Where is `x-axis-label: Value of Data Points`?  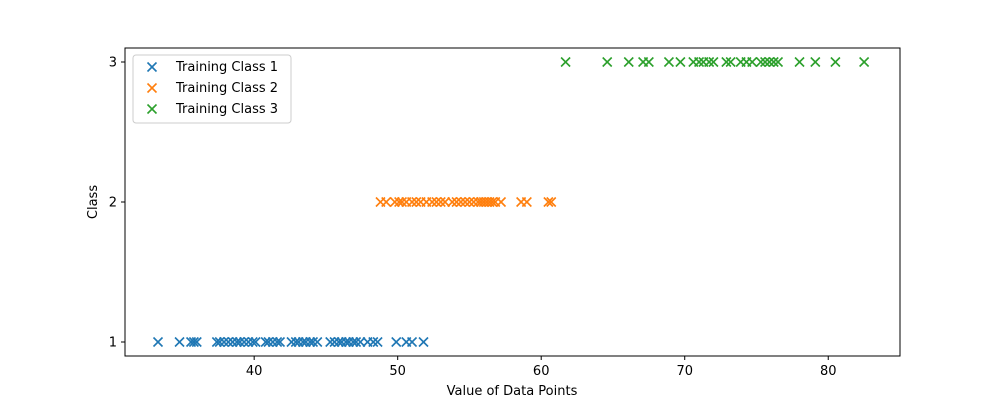
x-axis-label: Value of Data Points is located at coordinates (512, 391).